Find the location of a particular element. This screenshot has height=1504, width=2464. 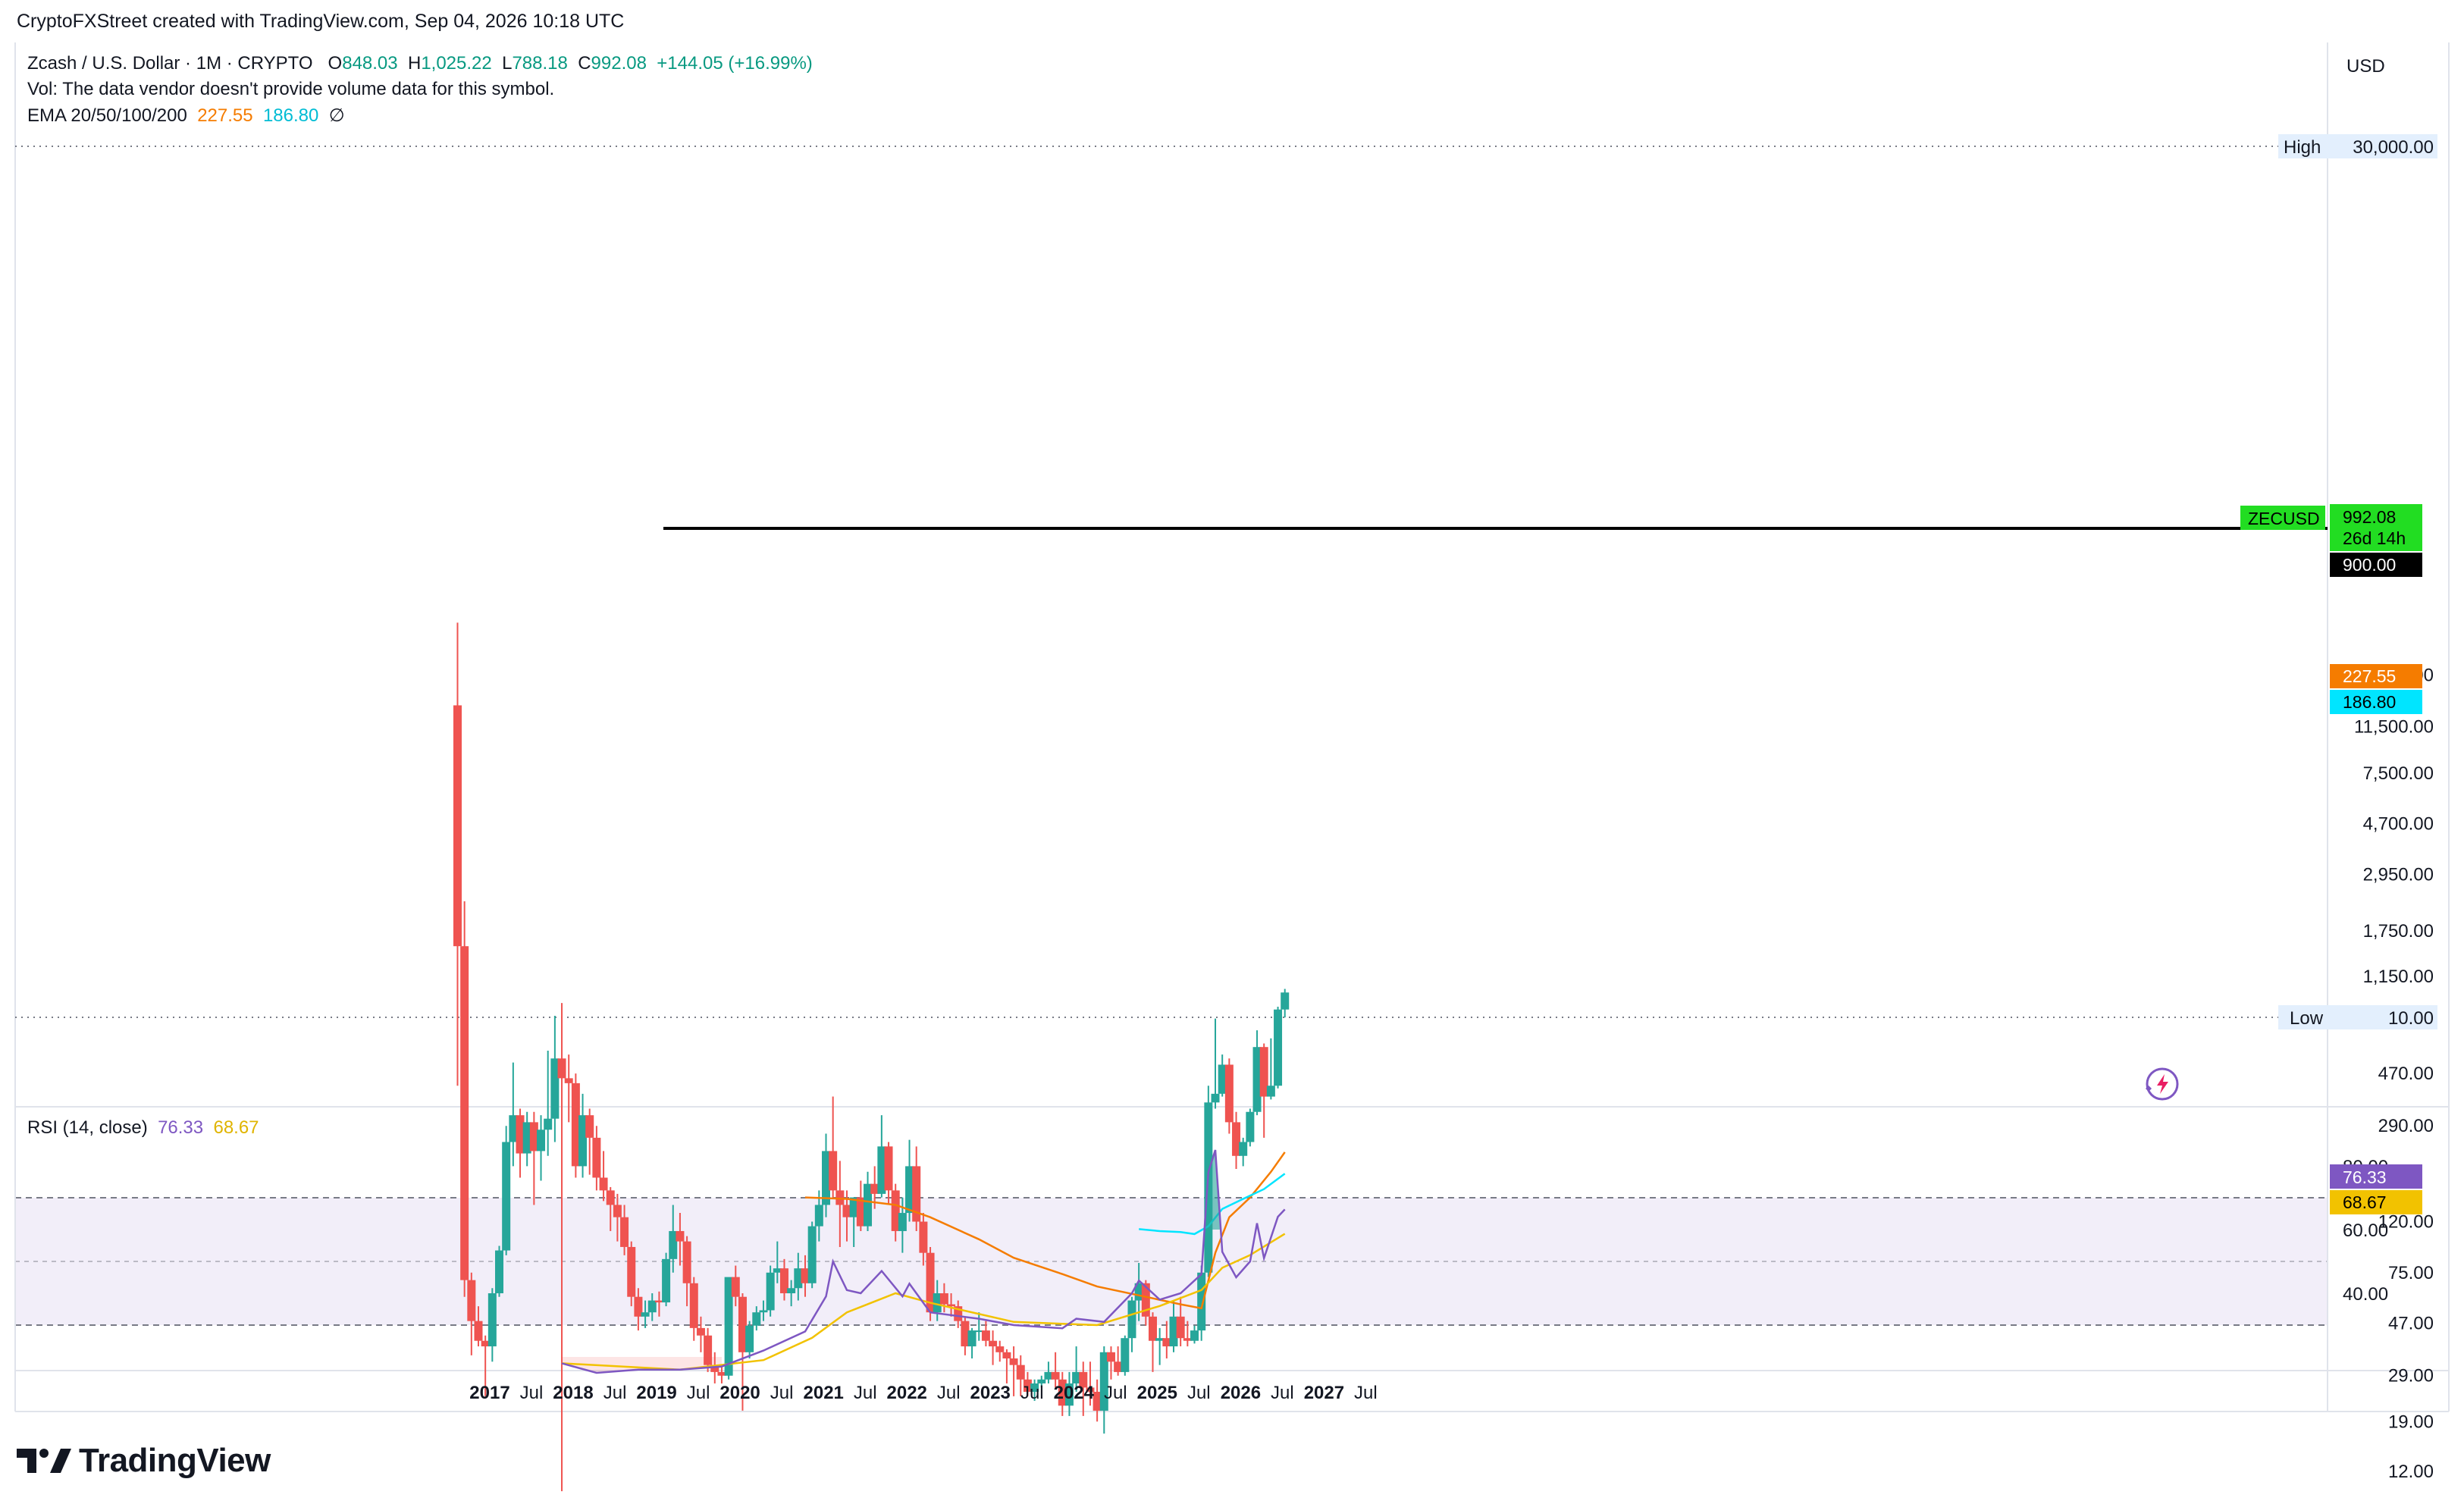

currency-label: USD is located at coordinates (2365, 66).